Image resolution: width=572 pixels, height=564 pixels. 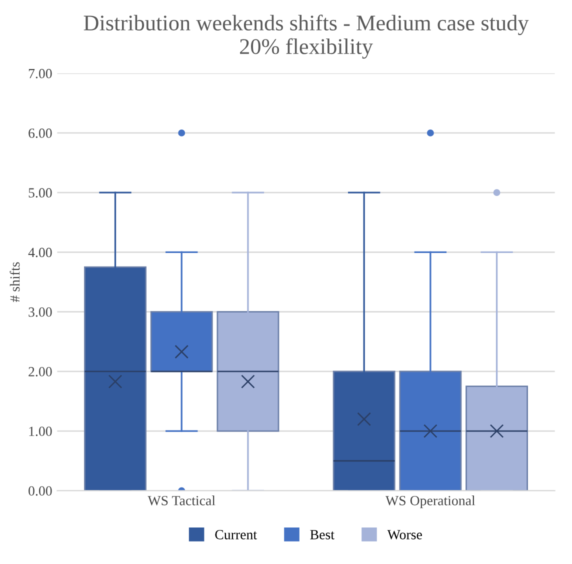 What do you see at coordinates (306, 36) in the screenshot?
I see `chart-title: Distribution weekends shifts - Medium case study 20% flexibility` at bounding box center [306, 36].